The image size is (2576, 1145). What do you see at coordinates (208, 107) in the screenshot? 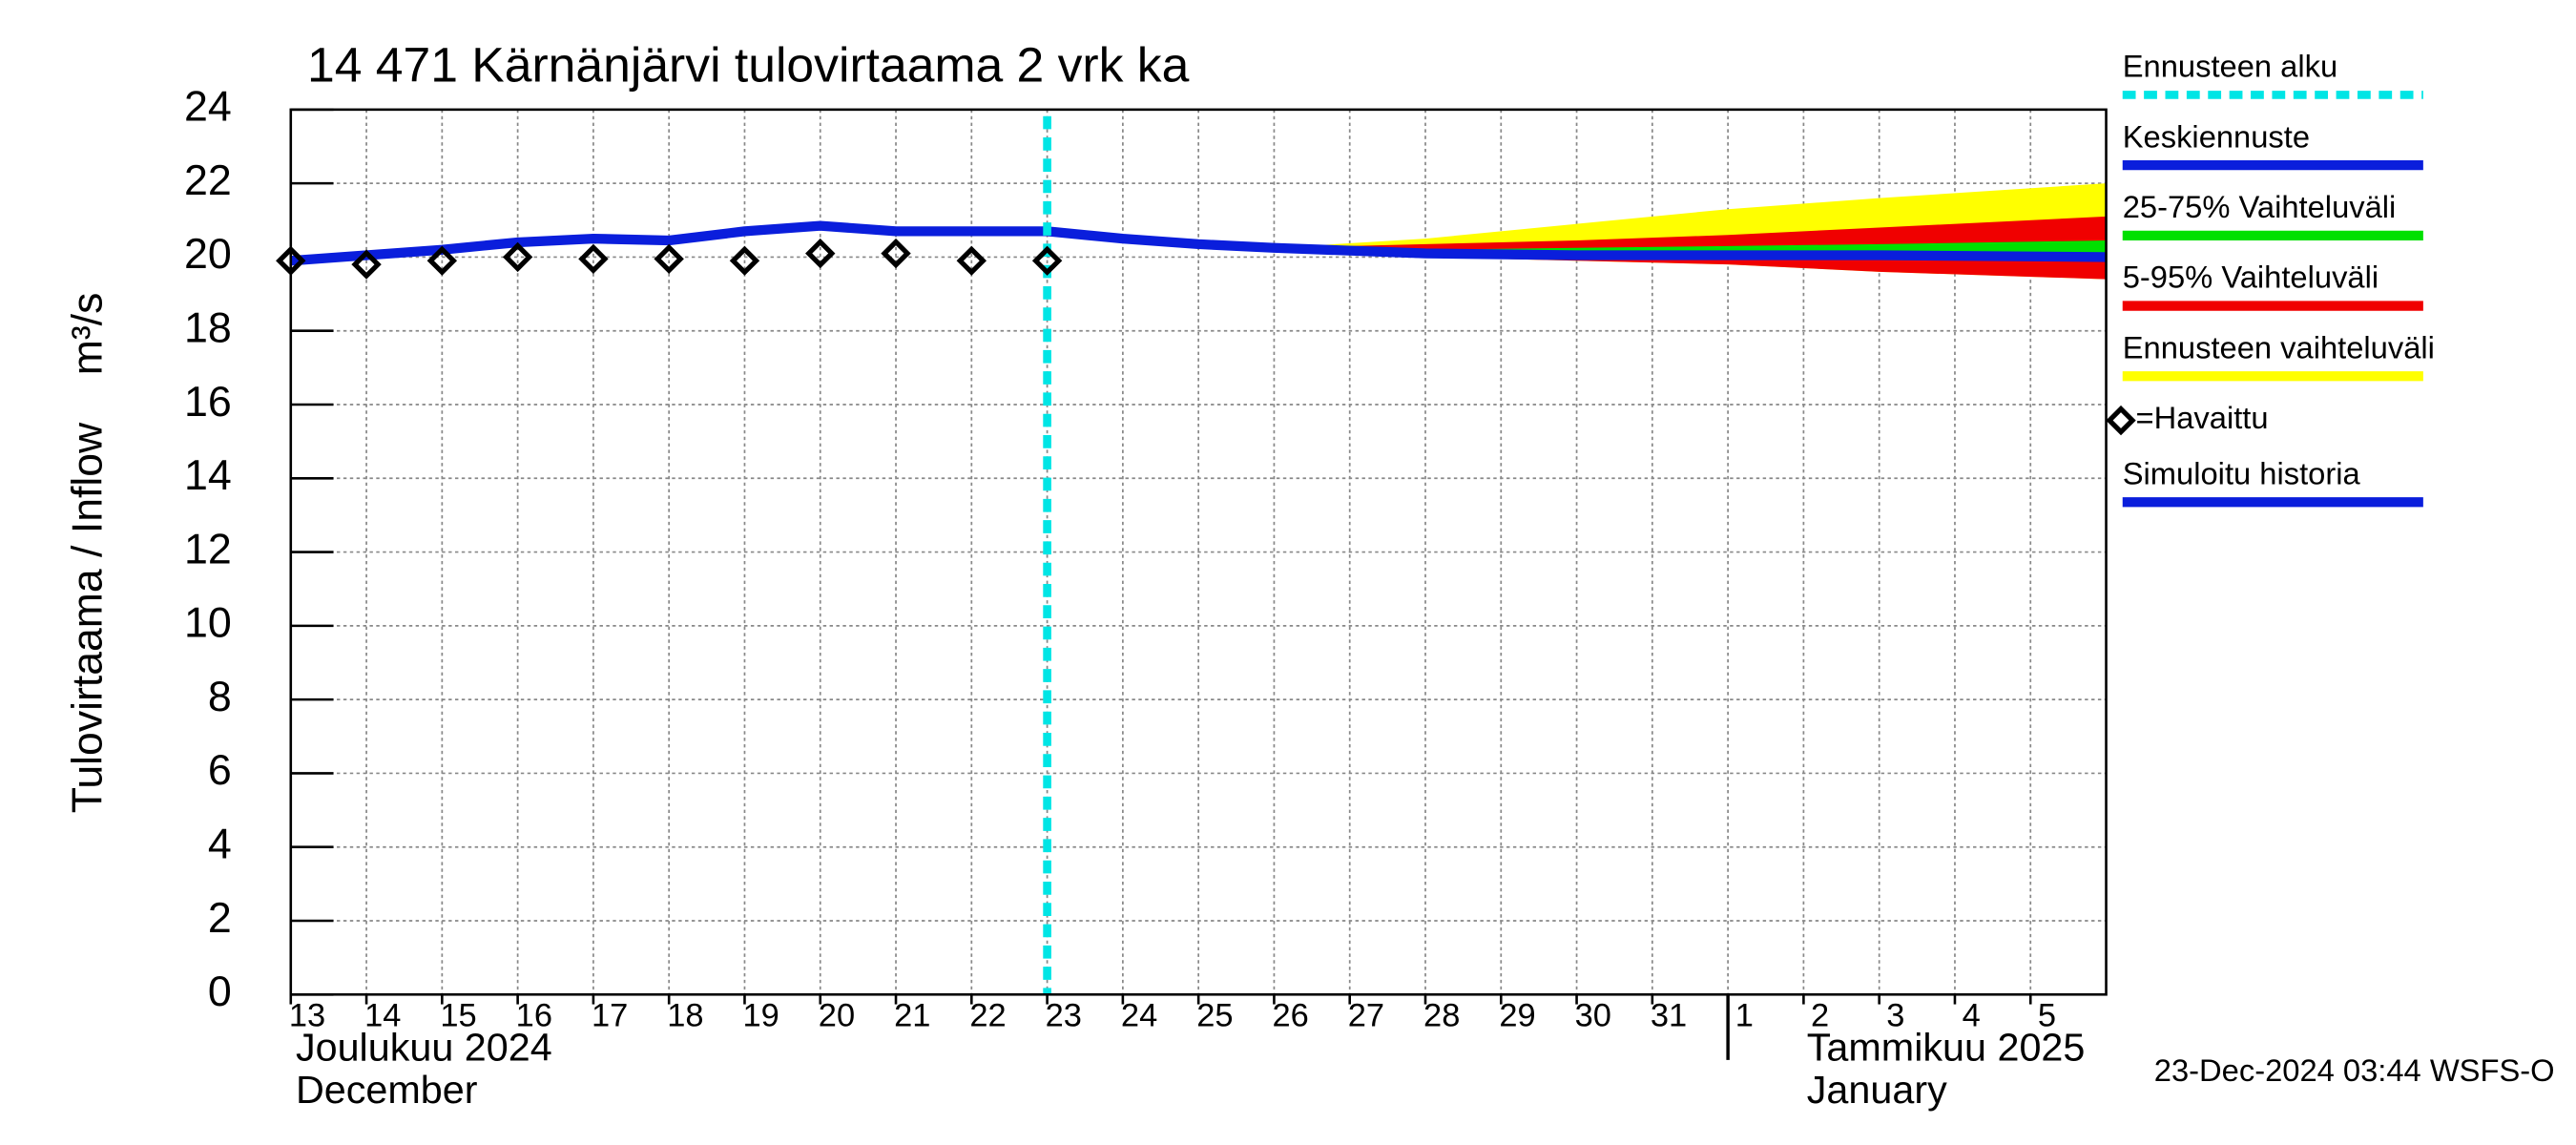
I see `y-tick-label: 24` at bounding box center [208, 107].